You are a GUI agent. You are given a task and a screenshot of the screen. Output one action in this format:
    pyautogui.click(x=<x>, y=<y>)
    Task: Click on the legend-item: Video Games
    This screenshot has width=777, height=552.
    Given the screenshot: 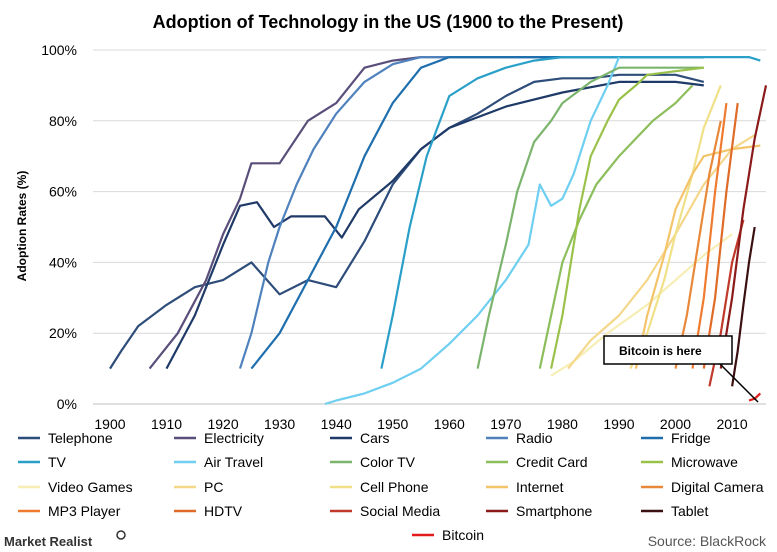 What is the action you would take?
    pyautogui.click(x=75, y=487)
    